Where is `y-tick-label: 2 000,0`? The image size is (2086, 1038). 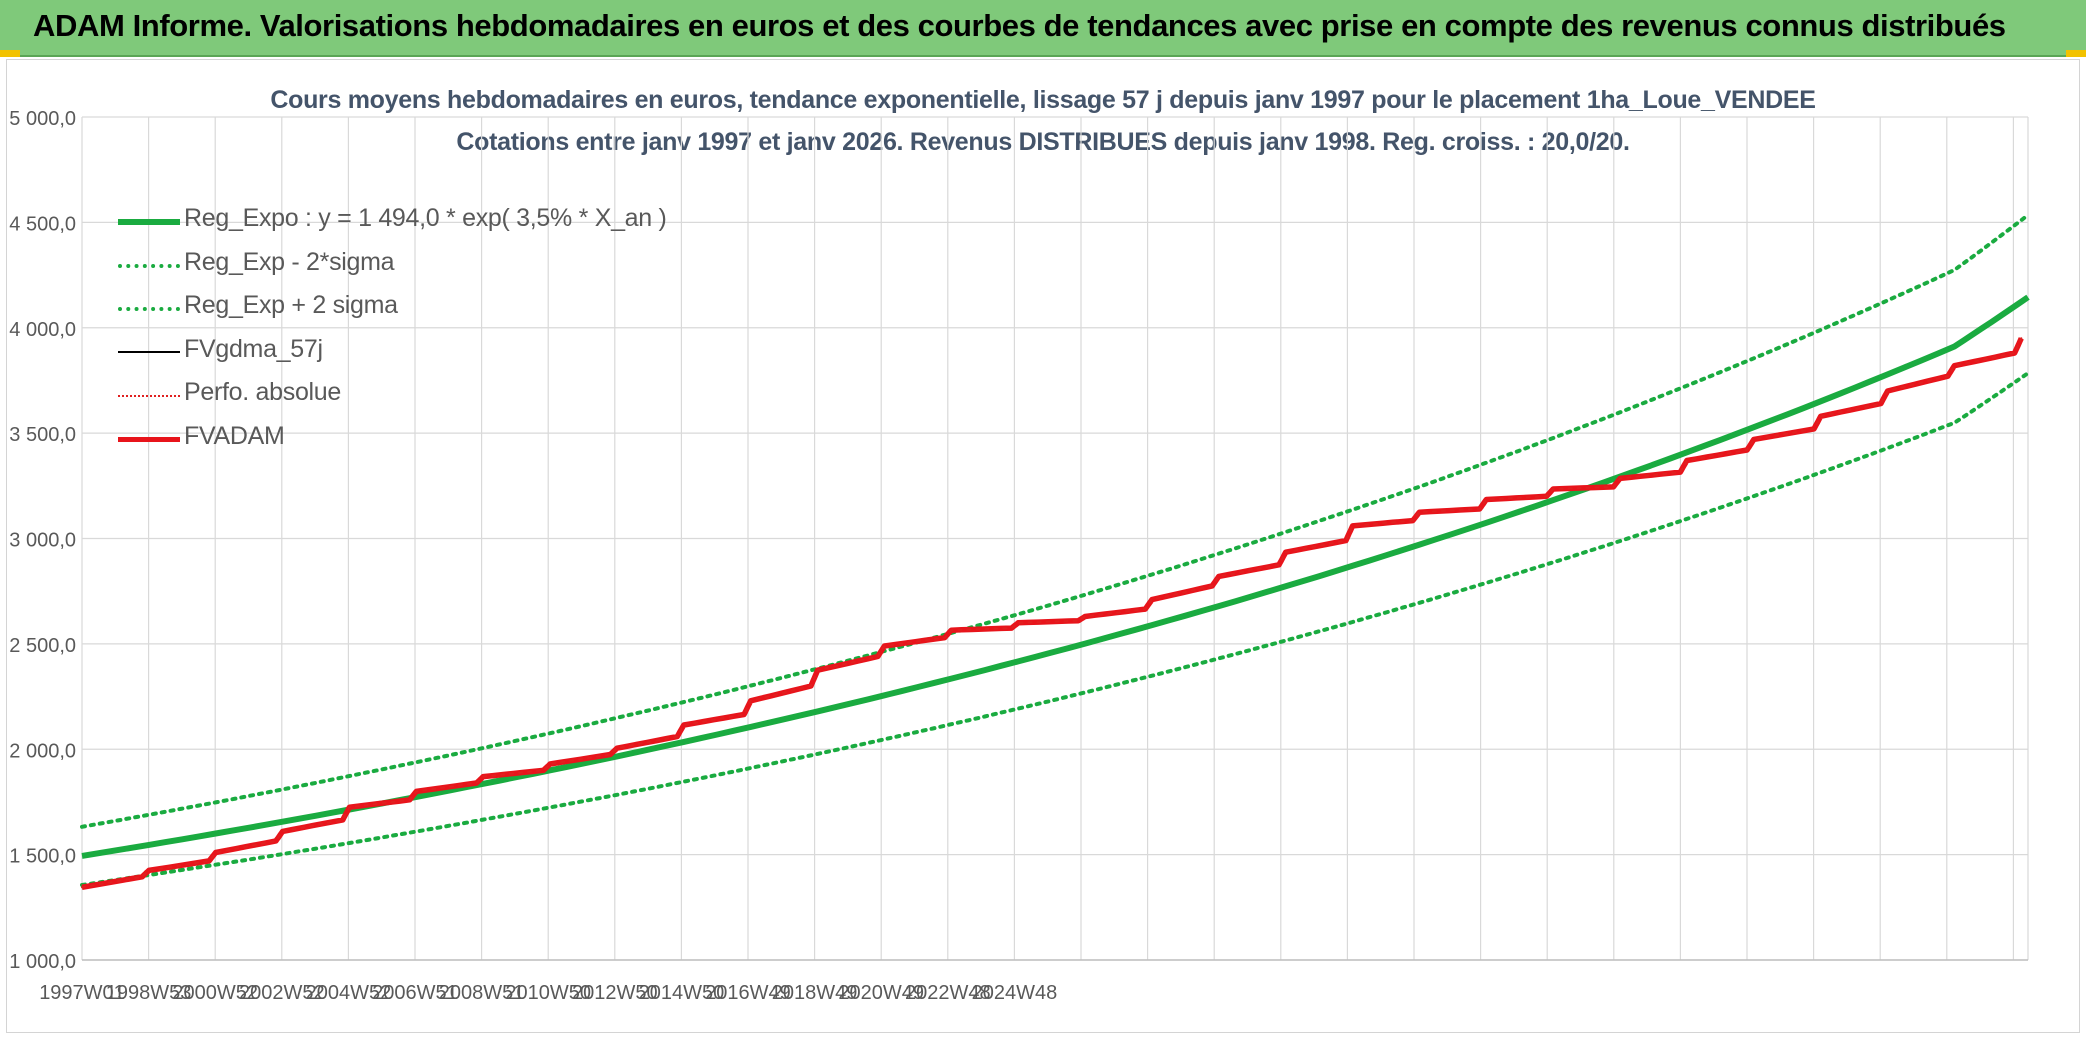
y-tick-label: 2 000,0 is located at coordinates (42, 751).